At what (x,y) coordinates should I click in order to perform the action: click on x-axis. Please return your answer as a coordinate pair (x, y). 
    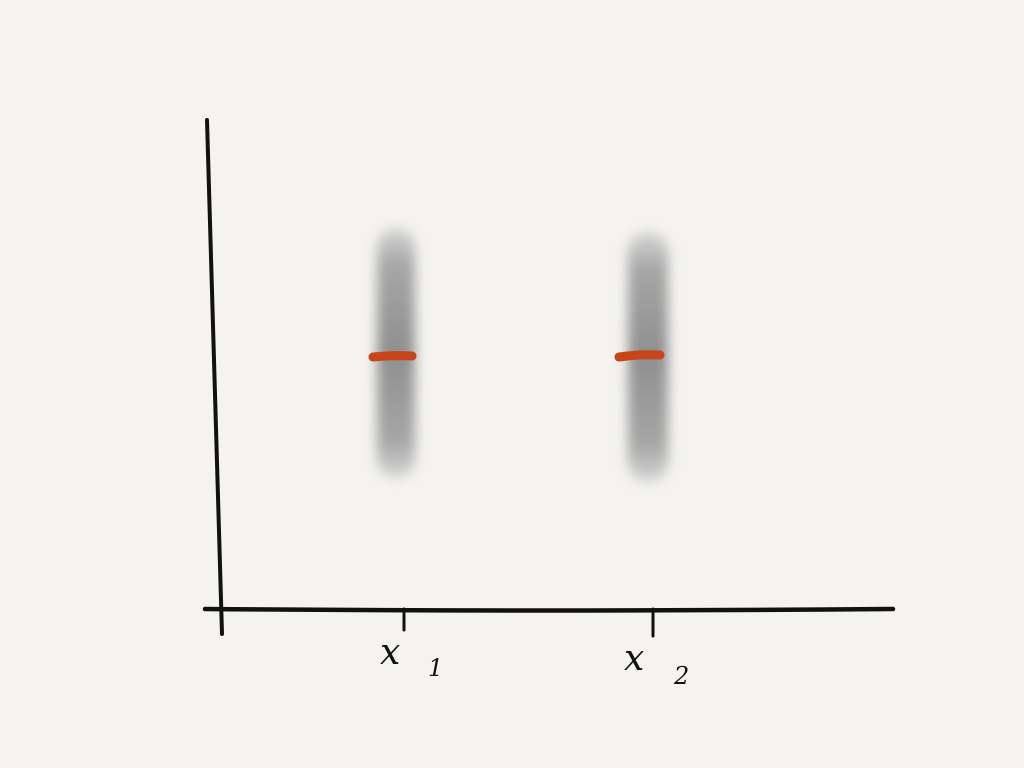
    Looking at the image, I should click on (549, 609).